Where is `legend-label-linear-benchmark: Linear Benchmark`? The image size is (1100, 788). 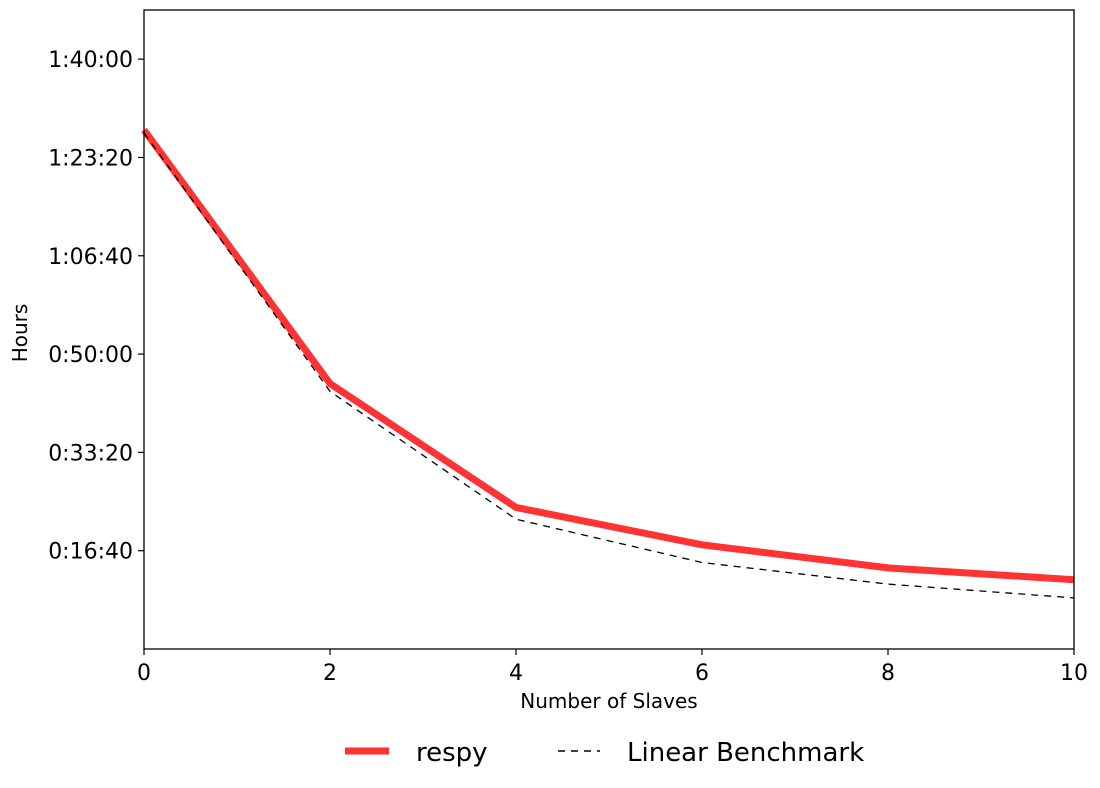
legend-label-linear-benchmark: Linear Benchmark is located at coordinates (745, 753).